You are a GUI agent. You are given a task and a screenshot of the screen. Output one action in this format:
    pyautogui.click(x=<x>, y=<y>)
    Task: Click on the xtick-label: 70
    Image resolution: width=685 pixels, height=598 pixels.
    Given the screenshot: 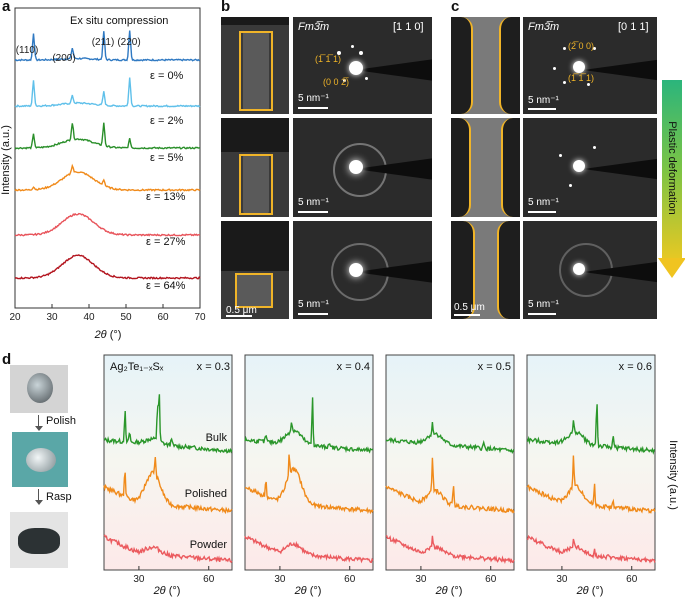 What is the action you would take?
    pyautogui.click(x=200, y=317)
    